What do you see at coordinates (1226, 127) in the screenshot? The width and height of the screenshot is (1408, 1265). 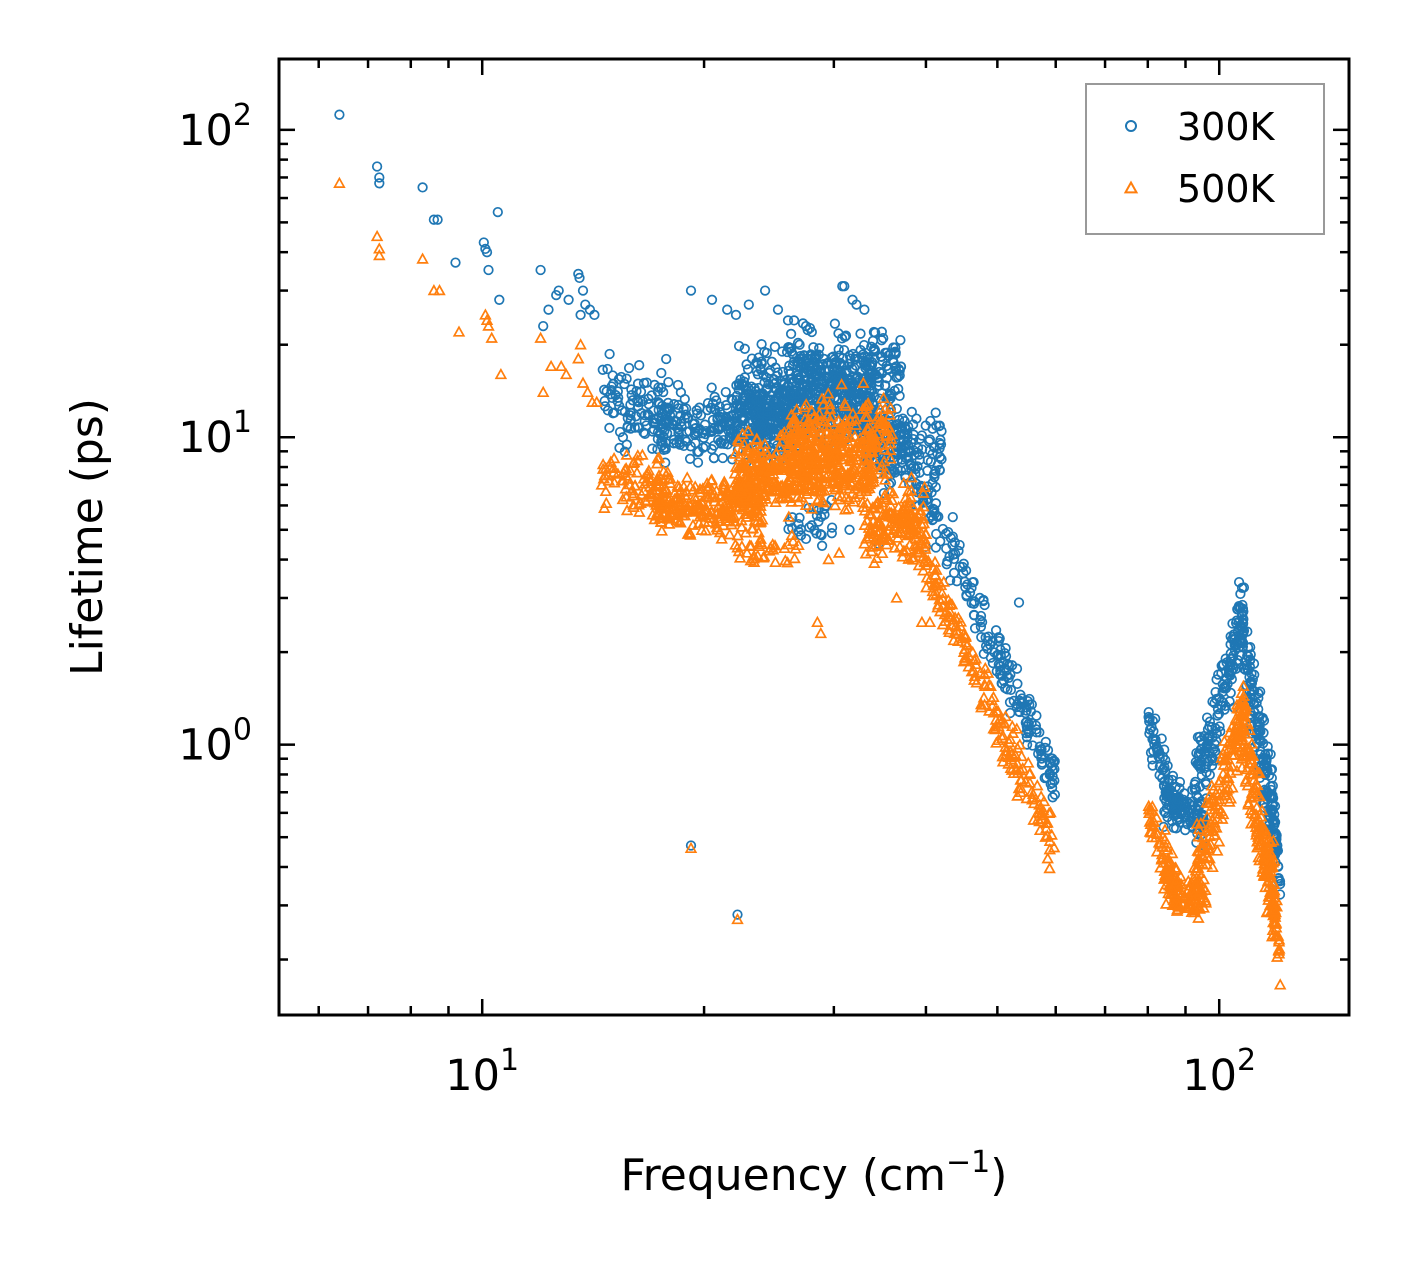 I see `legend-label: 300K` at bounding box center [1226, 127].